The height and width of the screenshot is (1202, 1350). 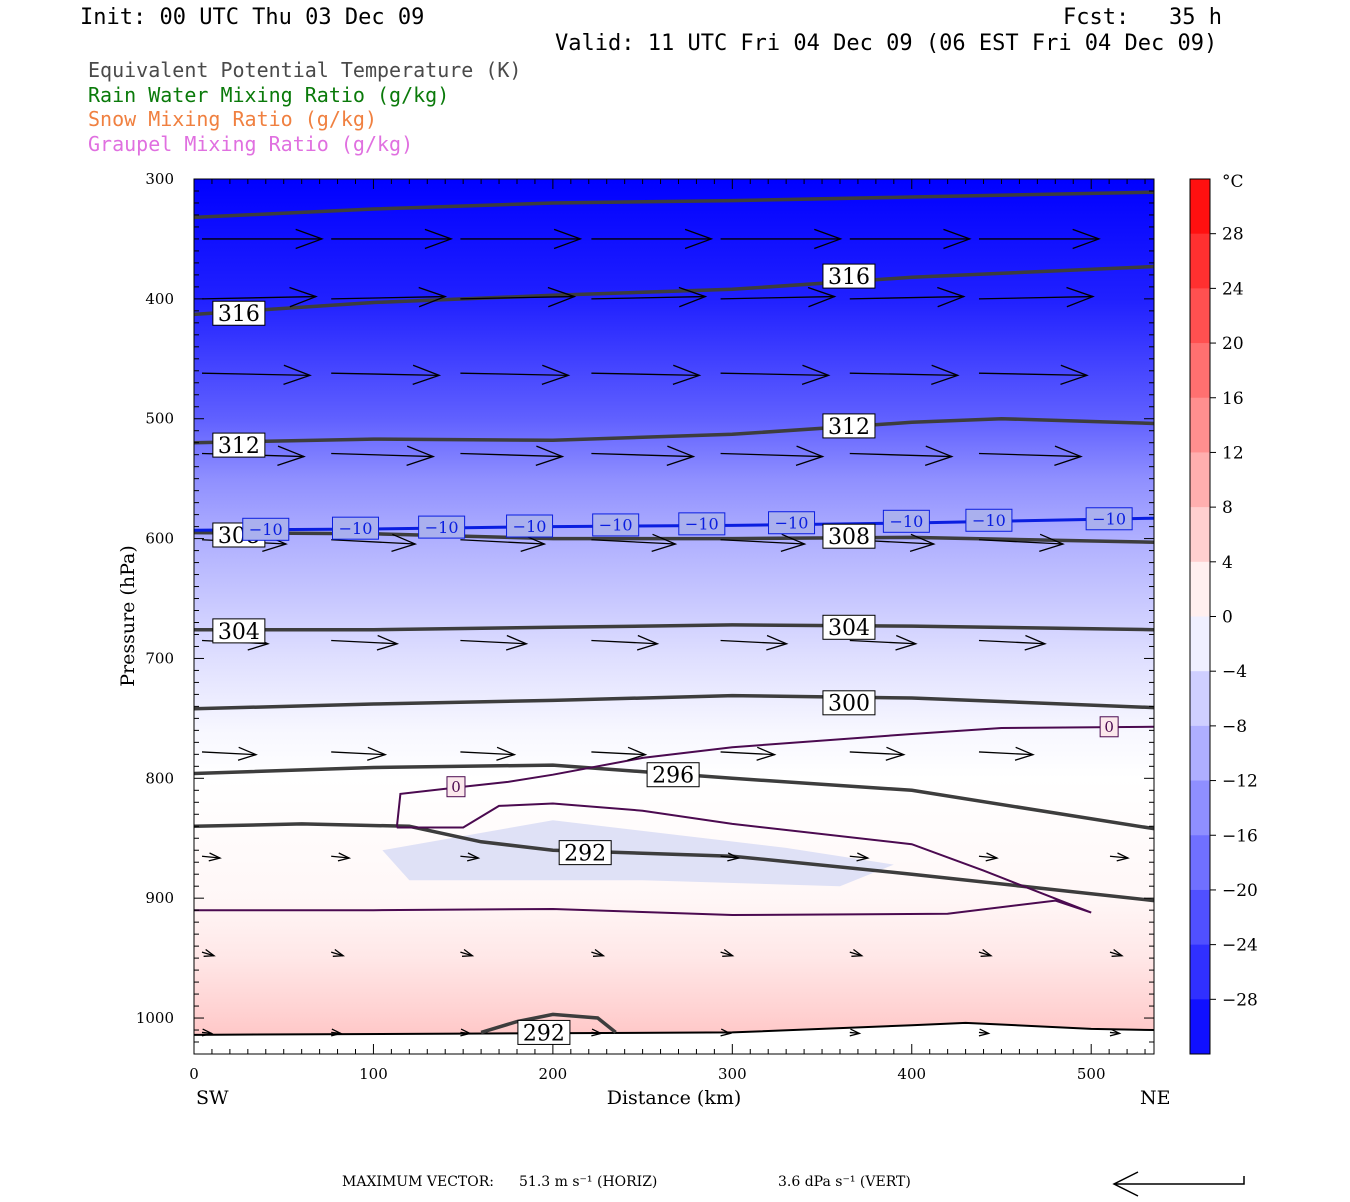 I want to click on colorbar-tick-label: 8, so click(x=1227, y=508).